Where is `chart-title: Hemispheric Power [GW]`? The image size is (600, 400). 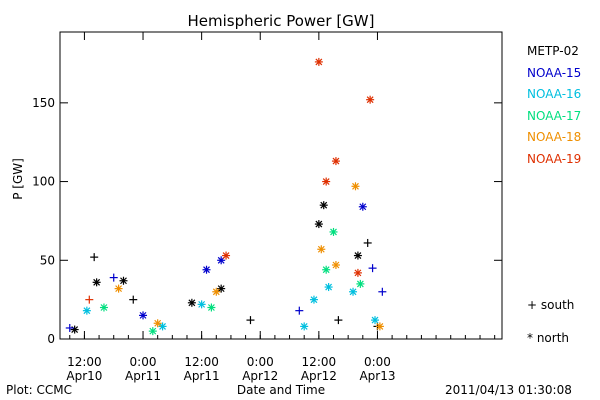 chart-title: Hemispheric Power [GW] is located at coordinates (281, 21).